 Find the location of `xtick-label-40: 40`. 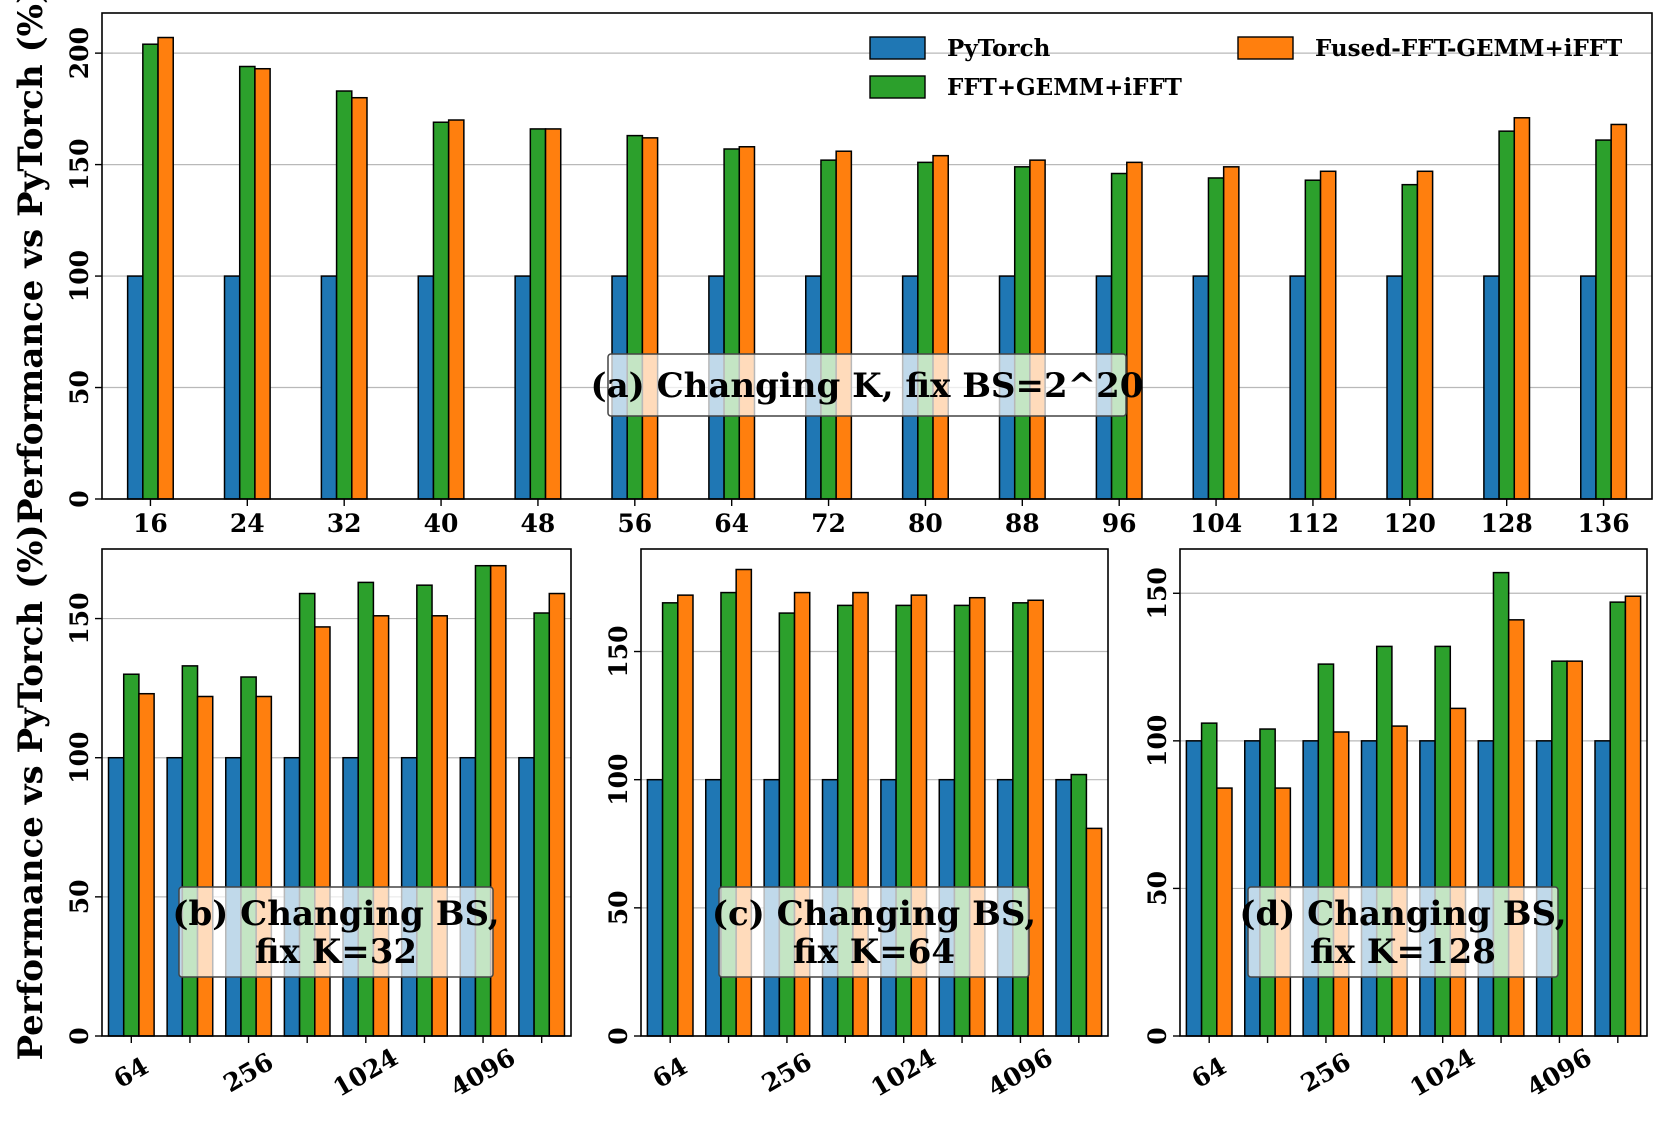

xtick-label-40: 40 is located at coordinates (441, 523).